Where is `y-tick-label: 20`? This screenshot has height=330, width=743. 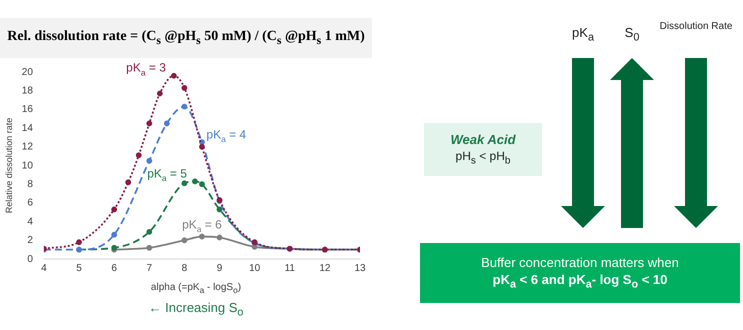 y-tick-label: 20 is located at coordinates (28, 72).